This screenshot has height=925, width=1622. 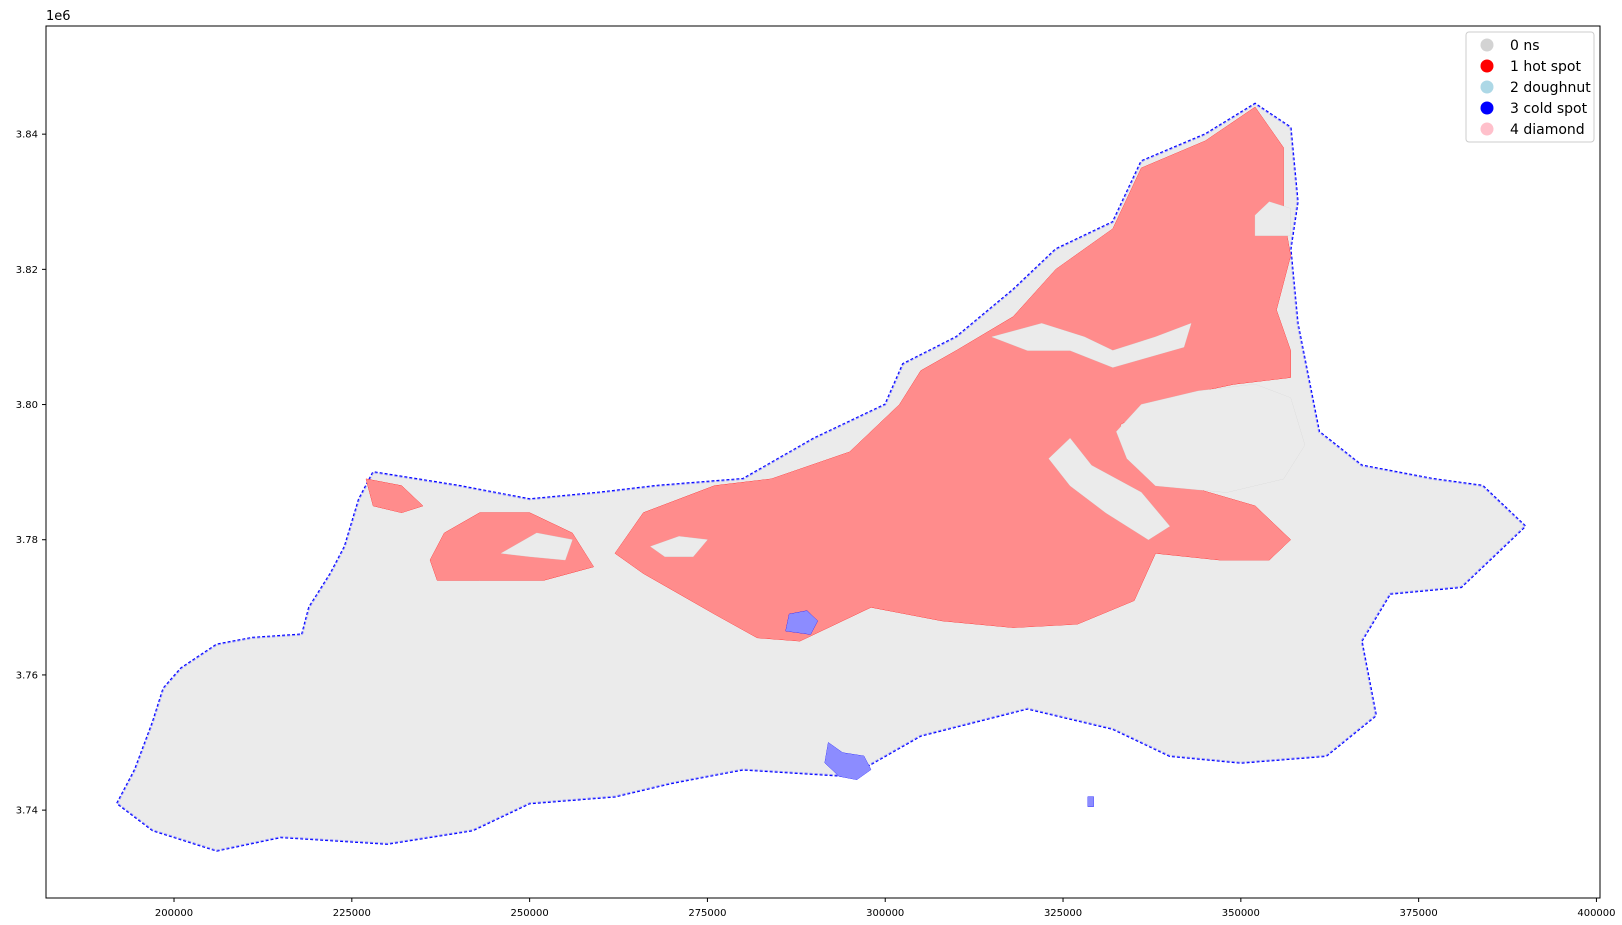 I want to click on x-tick-label: 275000, so click(x=707, y=913).